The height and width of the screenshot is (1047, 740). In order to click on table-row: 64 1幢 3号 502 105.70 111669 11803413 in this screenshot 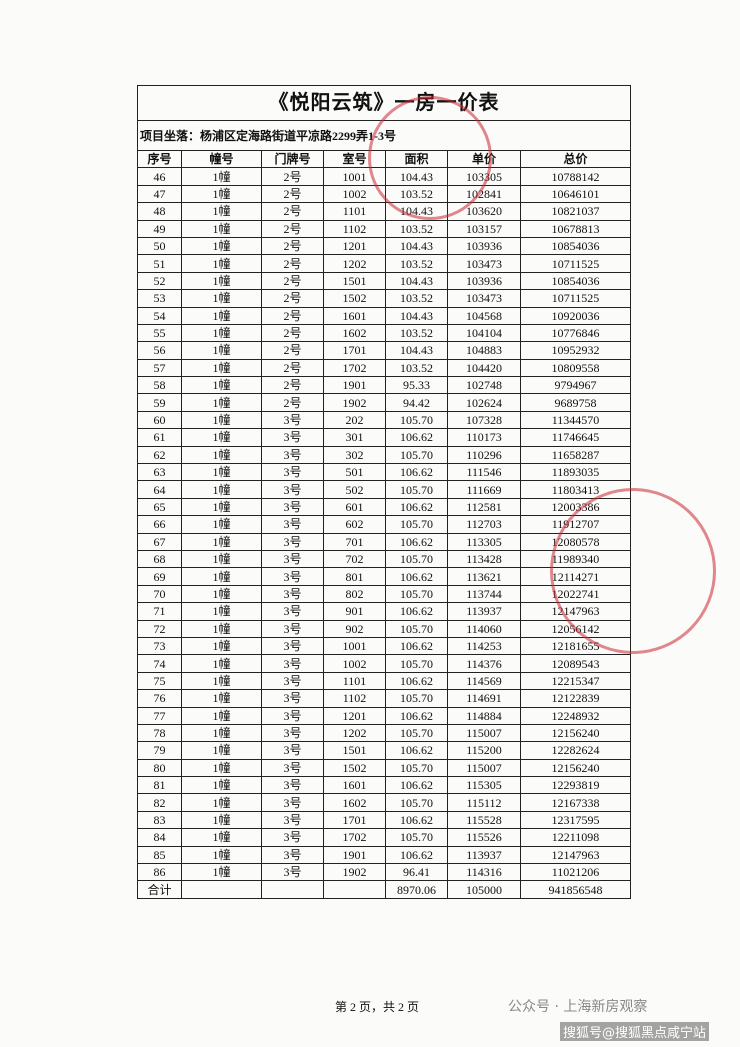, I will do `click(384, 489)`.